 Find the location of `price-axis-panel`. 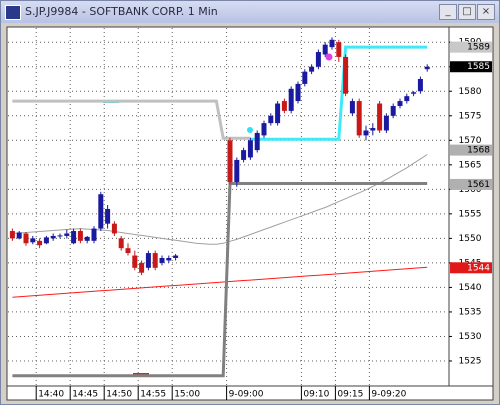

price-axis-panel is located at coordinates (471, 206).